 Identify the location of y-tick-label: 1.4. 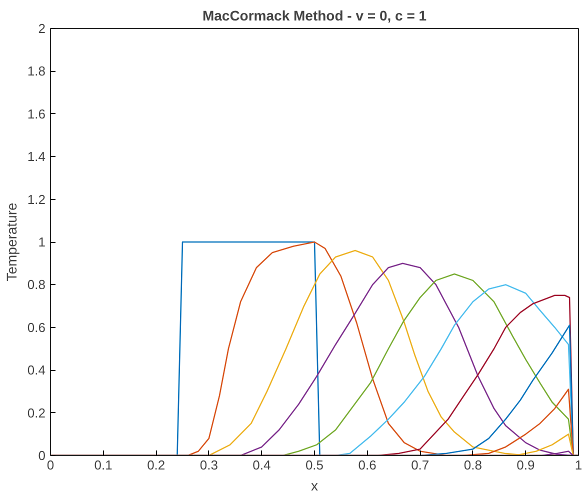
(36, 156).